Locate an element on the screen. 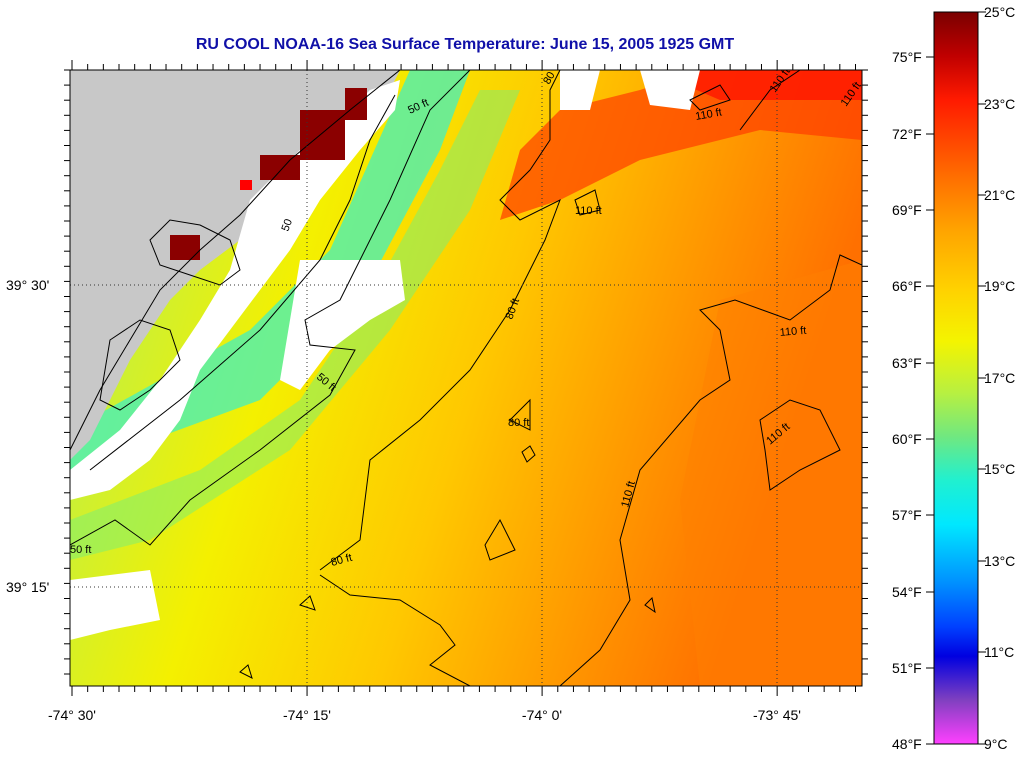 The height and width of the screenshot is (761, 1024). colorbar-fahrenheit-label: 60°F is located at coordinates (907, 439).